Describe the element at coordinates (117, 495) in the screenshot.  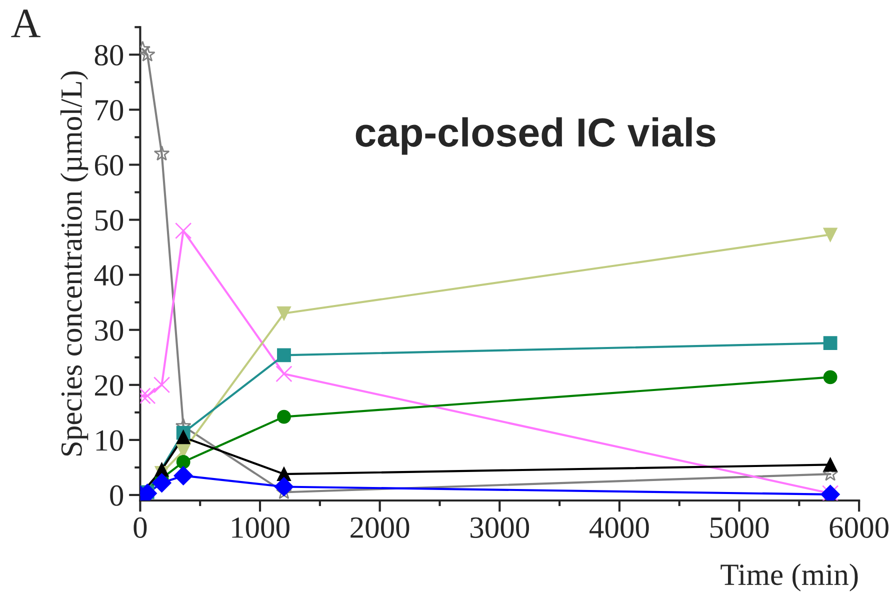
I see `y-tick-label: 0` at that location.